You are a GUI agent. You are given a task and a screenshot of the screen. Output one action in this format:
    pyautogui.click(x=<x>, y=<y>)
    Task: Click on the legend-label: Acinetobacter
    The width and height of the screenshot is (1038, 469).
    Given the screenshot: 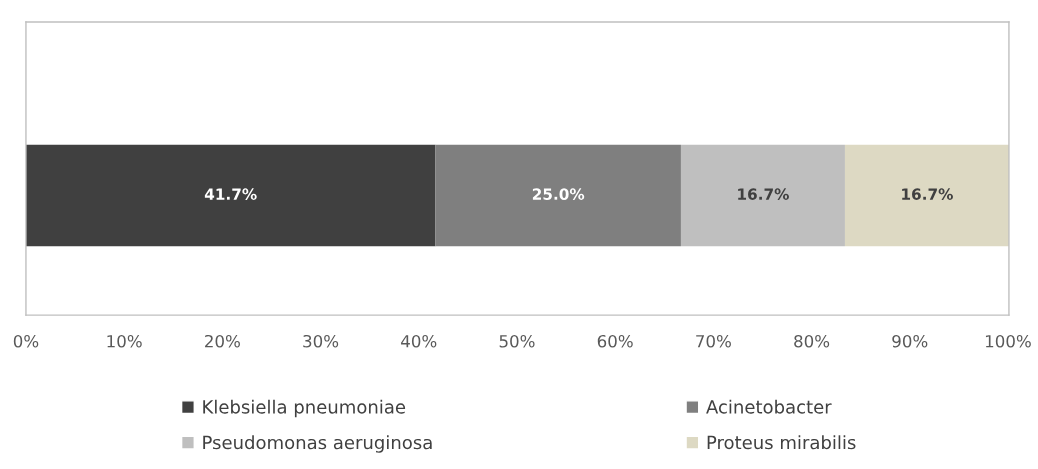 What is the action you would take?
    pyautogui.click(x=769, y=406)
    